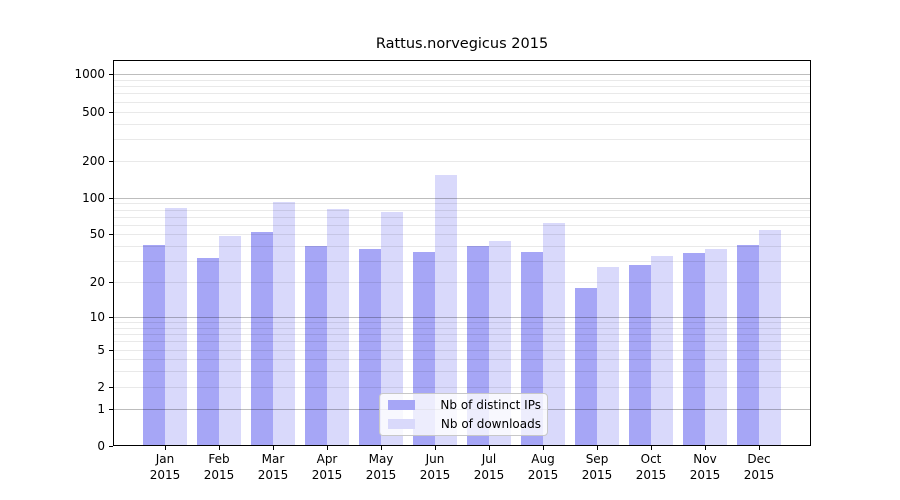 The image size is (900, 500). I want to click on bar-downloads-apr, so click(338, 327).